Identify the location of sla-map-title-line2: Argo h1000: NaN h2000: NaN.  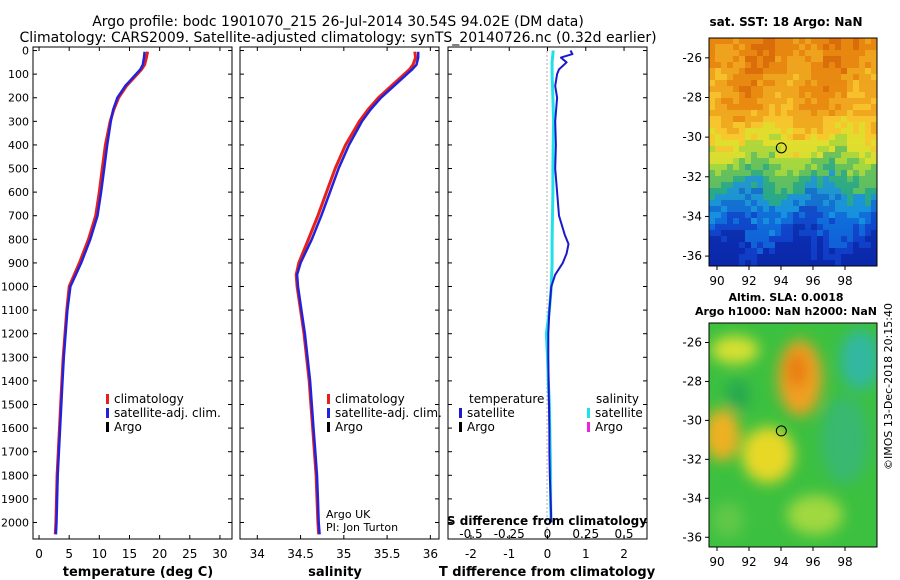
(786, 311).